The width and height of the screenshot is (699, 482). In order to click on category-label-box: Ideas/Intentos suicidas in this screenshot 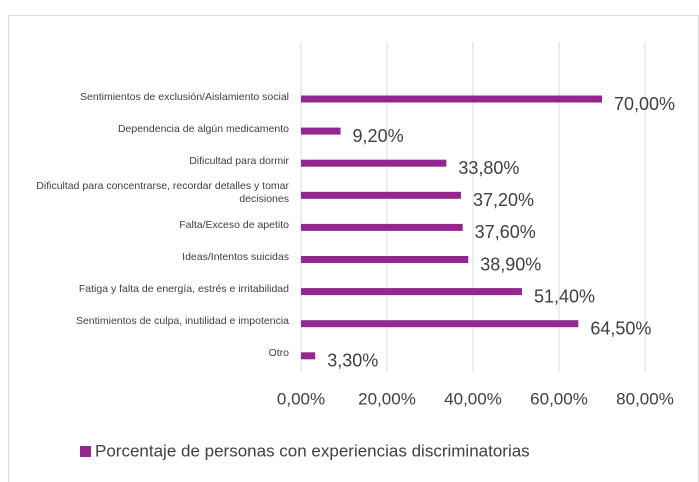, I will do `click(235, 257)`.